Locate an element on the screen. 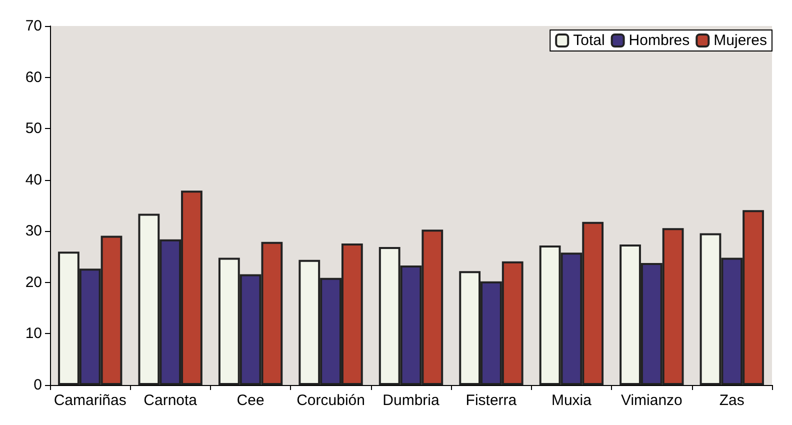  y-tick-label: 10 is located at coordinates (33, 333).